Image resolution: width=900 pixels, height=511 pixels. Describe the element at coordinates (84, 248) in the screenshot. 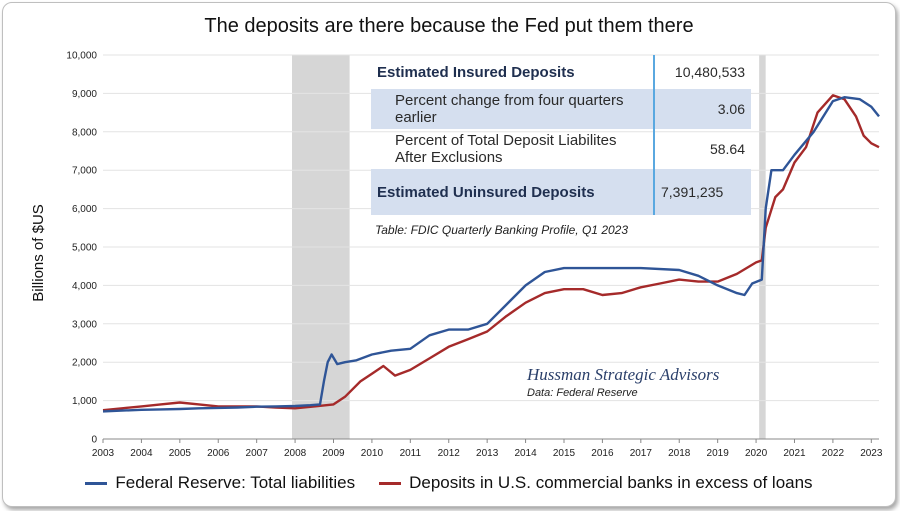

I see `y-tick-label: 5,000` at that location.